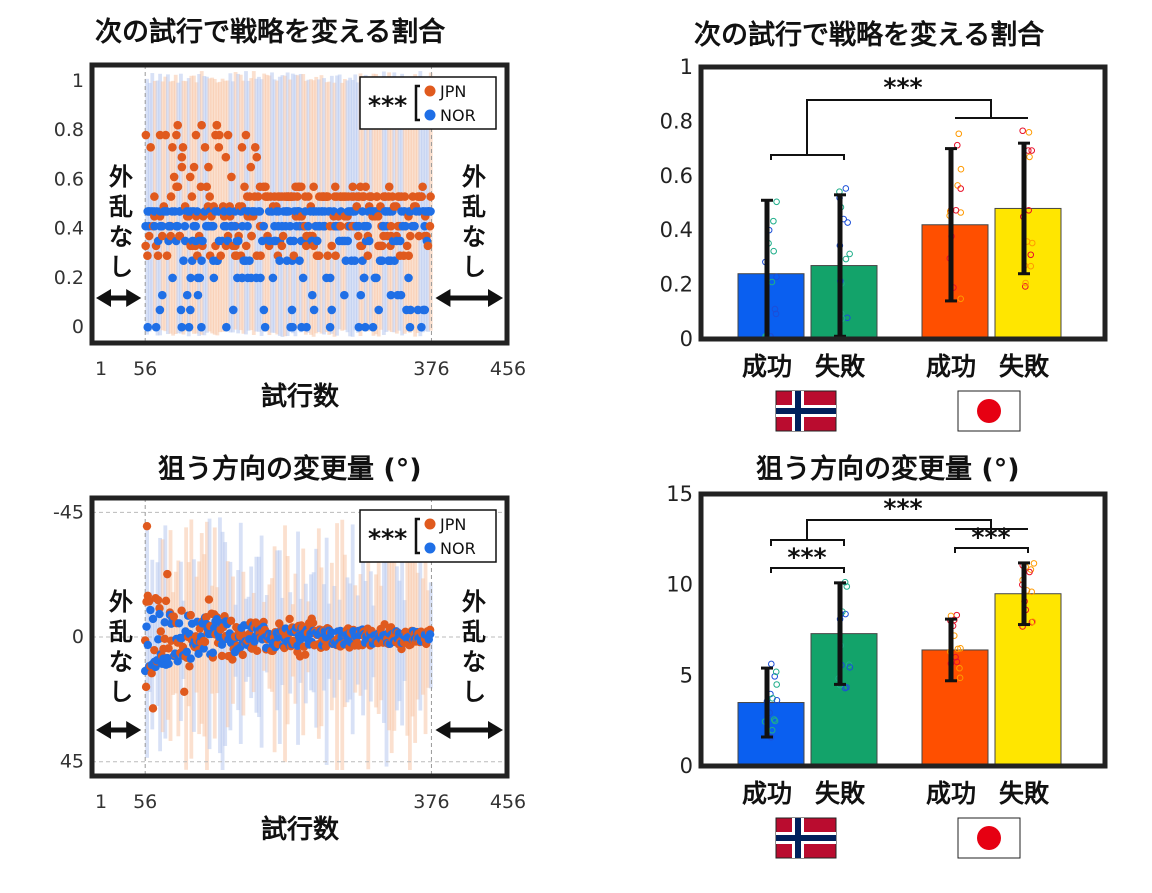 This screenshot has height=893, width=1152. I want to click on arrow-head, so click(103, 730).